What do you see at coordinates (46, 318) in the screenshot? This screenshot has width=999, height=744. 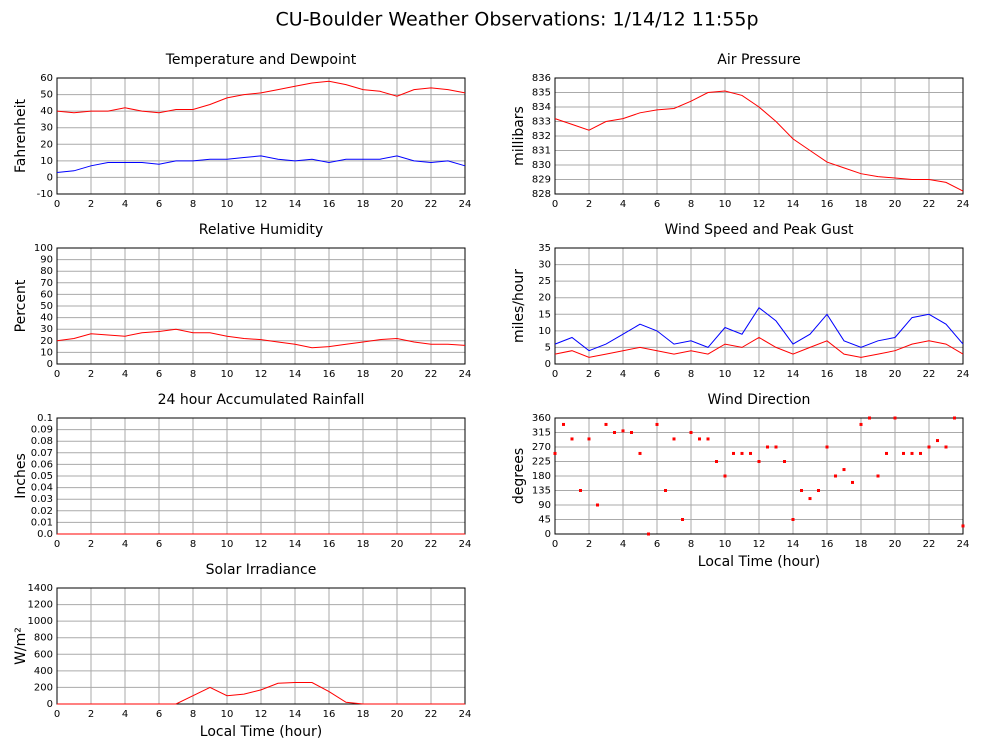 I see `y-tick-label: 40` at bounding box center [46, 318].